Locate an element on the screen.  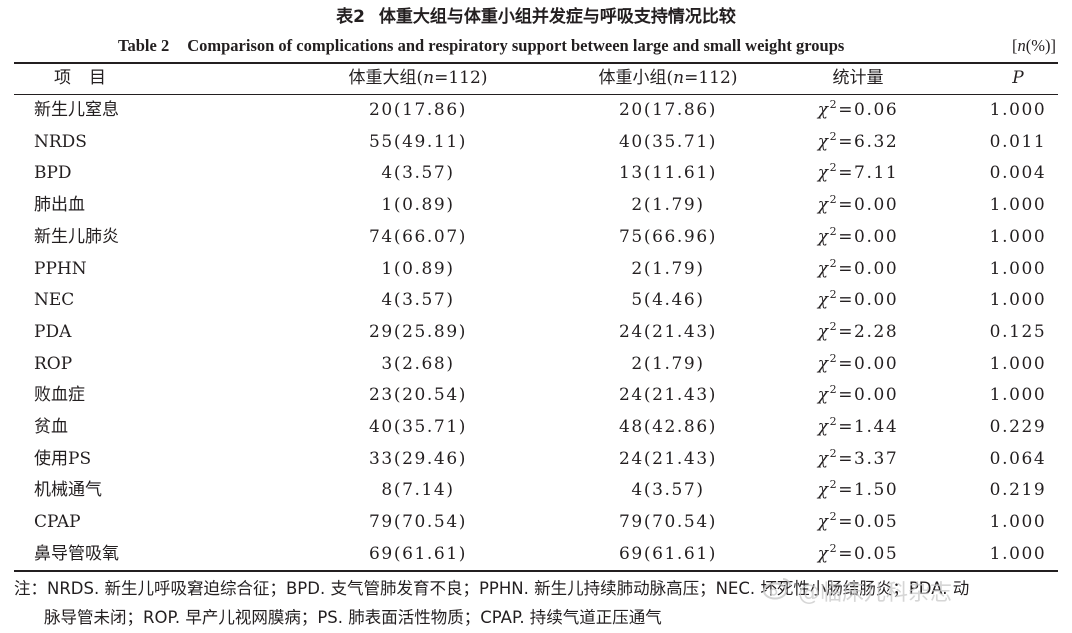
row-chi-square: χ2=1.50 is located at coordinates (858, 489).